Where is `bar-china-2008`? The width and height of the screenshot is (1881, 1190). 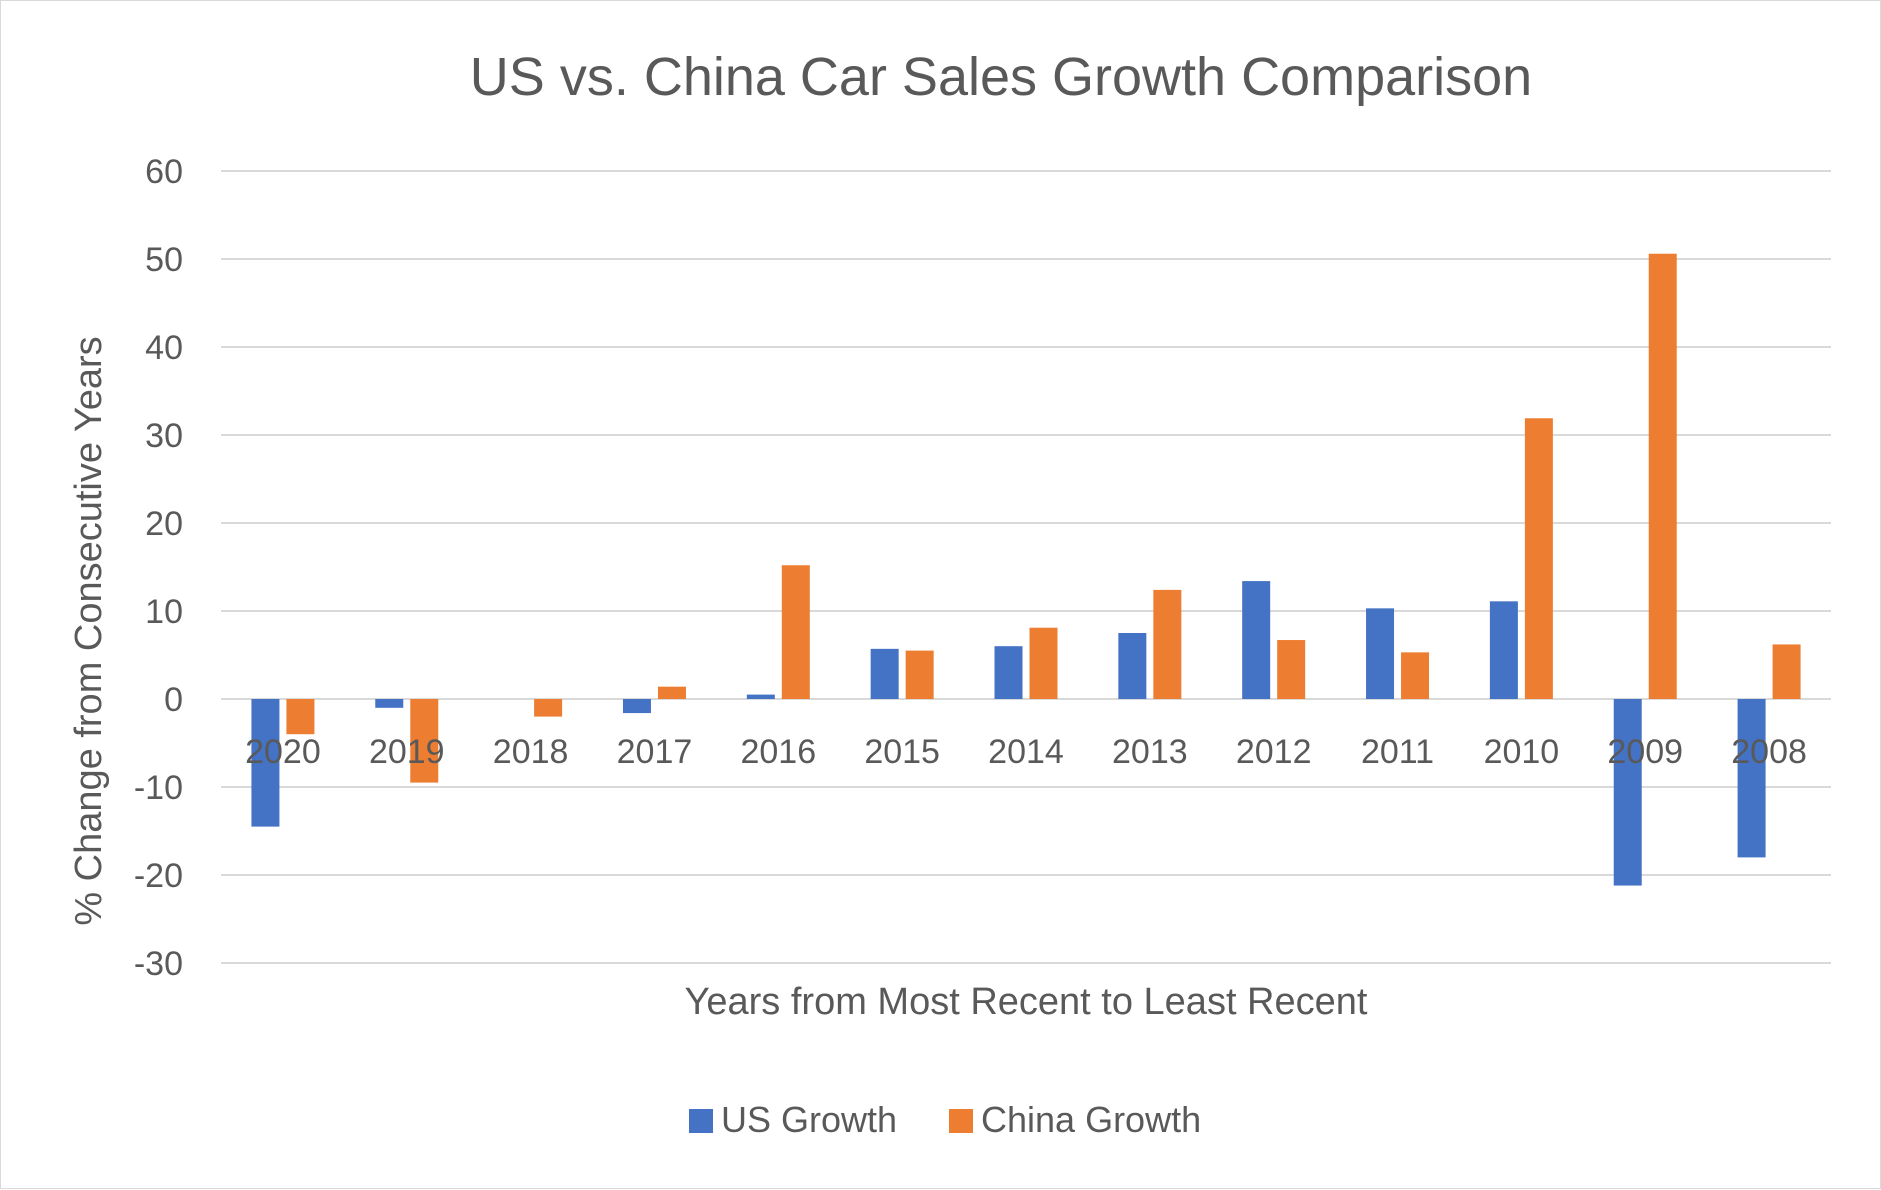
bar-china-2008 is located at coordinates (1787, 671).